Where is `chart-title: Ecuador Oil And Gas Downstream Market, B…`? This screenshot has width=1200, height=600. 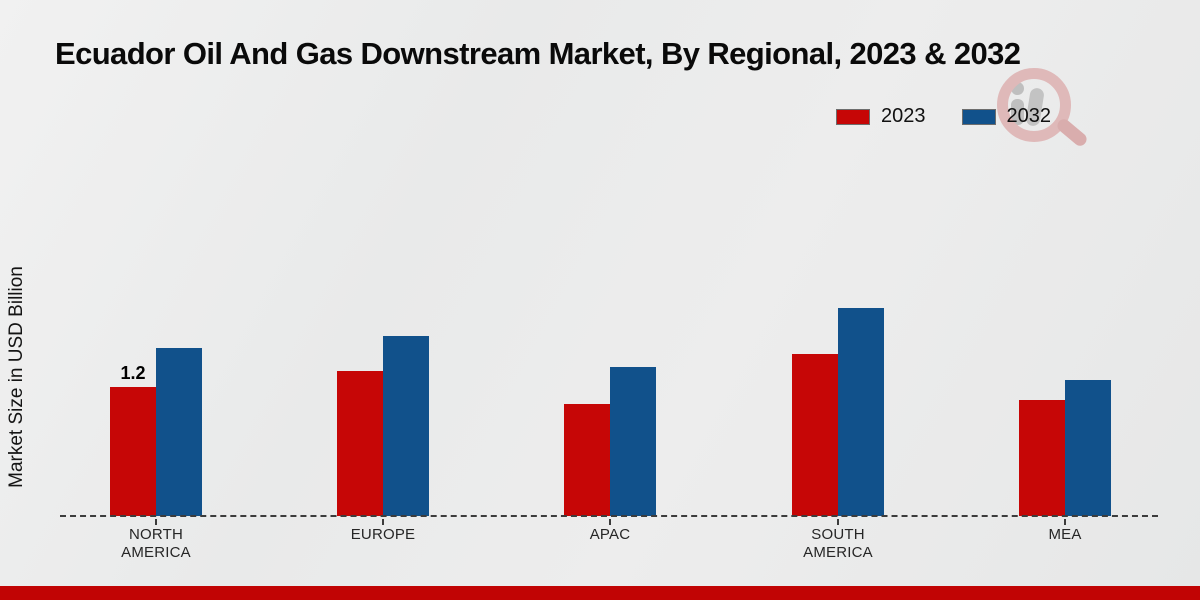
chart-title: Ecuador Oil And Gas Downstream Market, B… is located at coordinates (538, 53).